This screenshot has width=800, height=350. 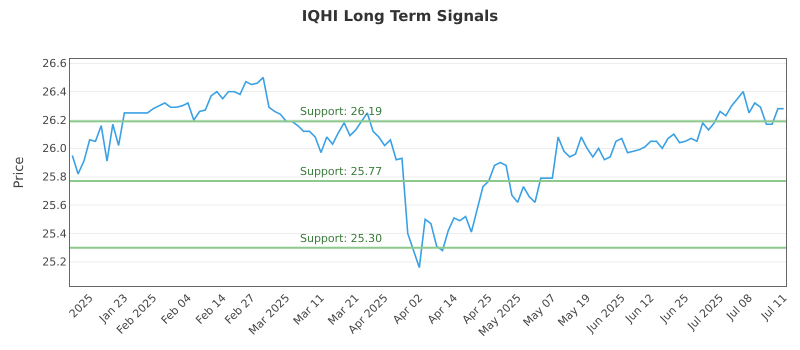 What do you see at coordinates (54, 91) in the screenshot?
I see `y-tick-label: 26.4` at bounding box center [54, 91].